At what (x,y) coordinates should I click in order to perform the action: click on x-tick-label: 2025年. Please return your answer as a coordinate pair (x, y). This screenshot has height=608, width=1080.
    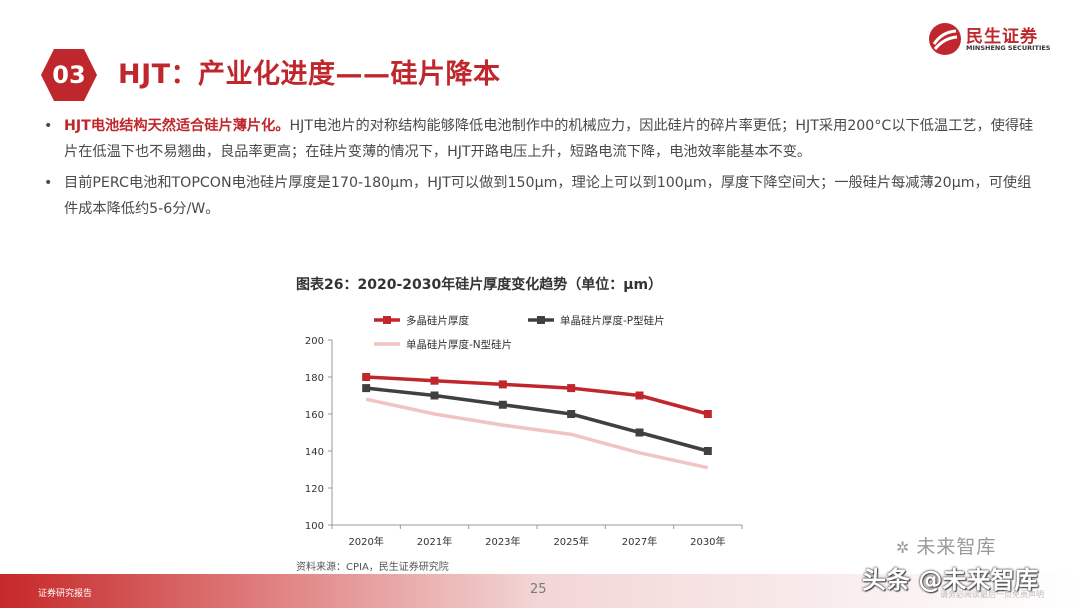
    Looking at the image, I should click on (570, 541).